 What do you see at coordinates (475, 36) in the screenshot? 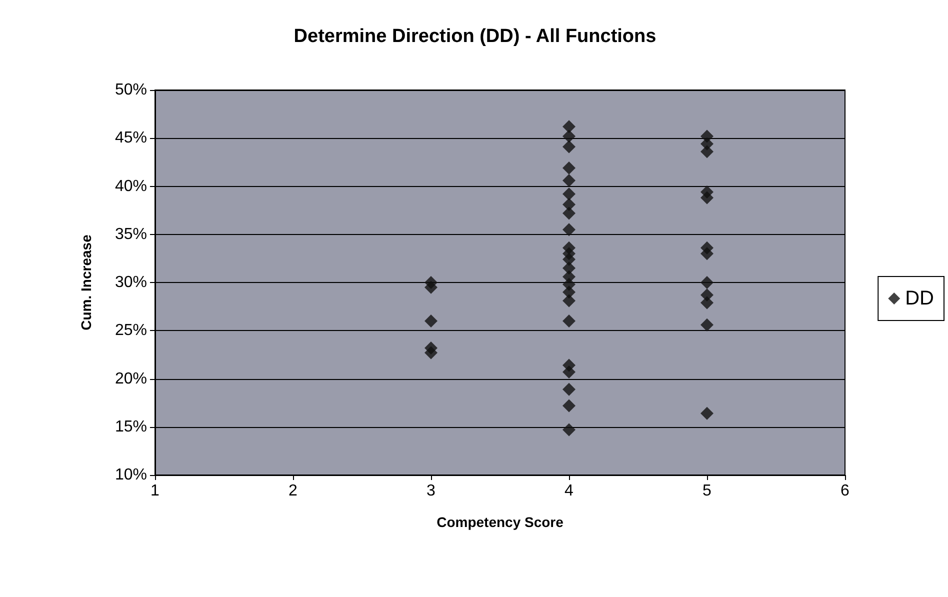
I see `chart-title: Determine Direction (DD) - All Functions` at bounding box center [475, 36].